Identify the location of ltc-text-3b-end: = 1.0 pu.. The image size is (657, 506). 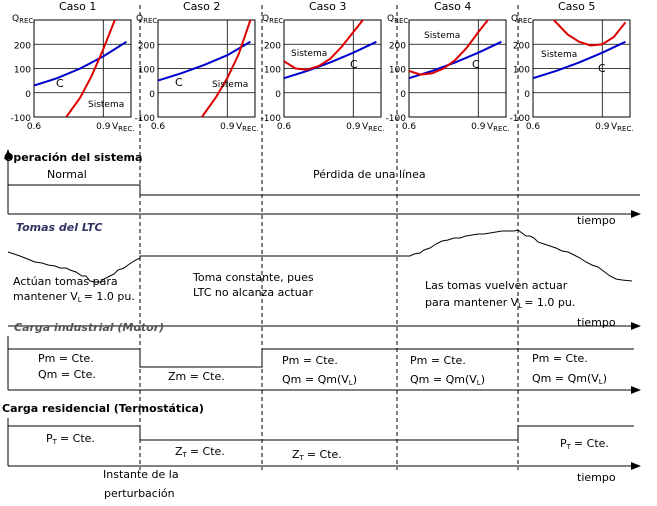
(549, 302).